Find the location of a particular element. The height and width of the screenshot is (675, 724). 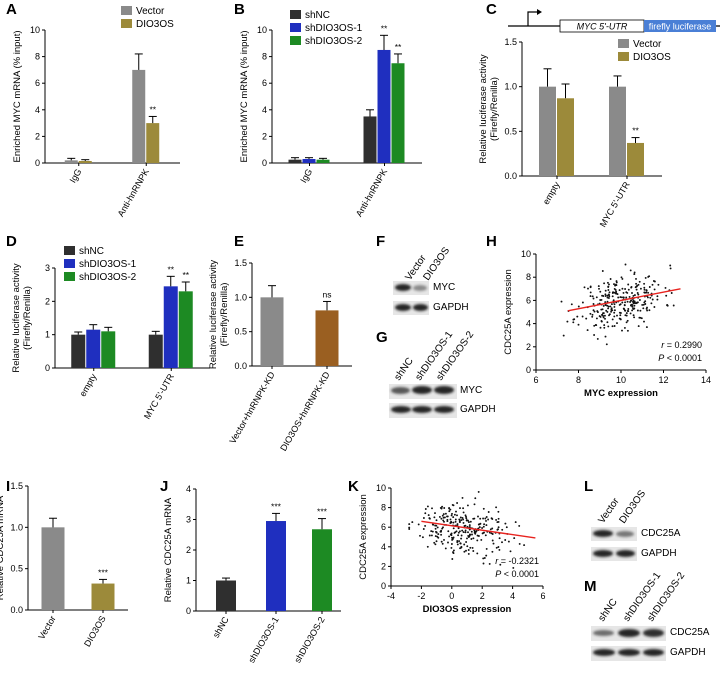

y-tick-label: 1.5 is located at coordinates (240, 263).